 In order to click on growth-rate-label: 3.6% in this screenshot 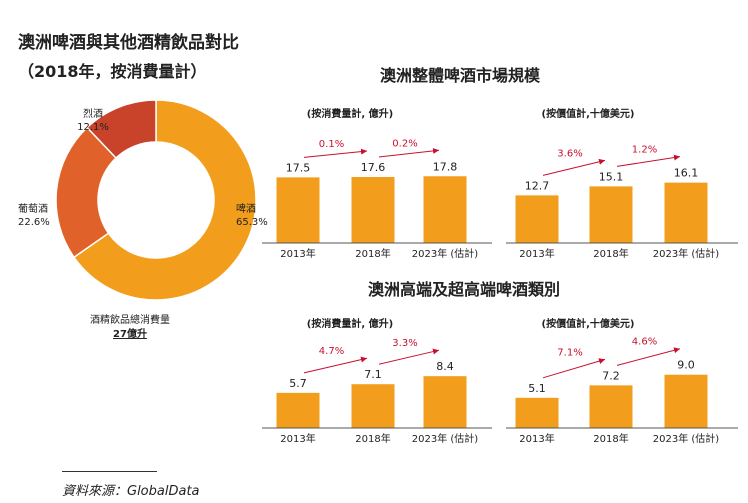, I will do `click(569, 153)`.